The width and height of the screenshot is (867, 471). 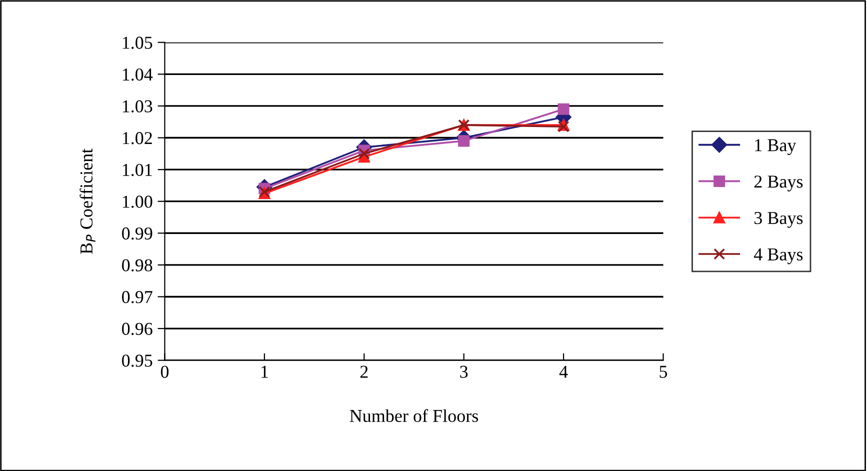 I want to click on x-axis-title: Number of Floors, so click(x=414, y=415).